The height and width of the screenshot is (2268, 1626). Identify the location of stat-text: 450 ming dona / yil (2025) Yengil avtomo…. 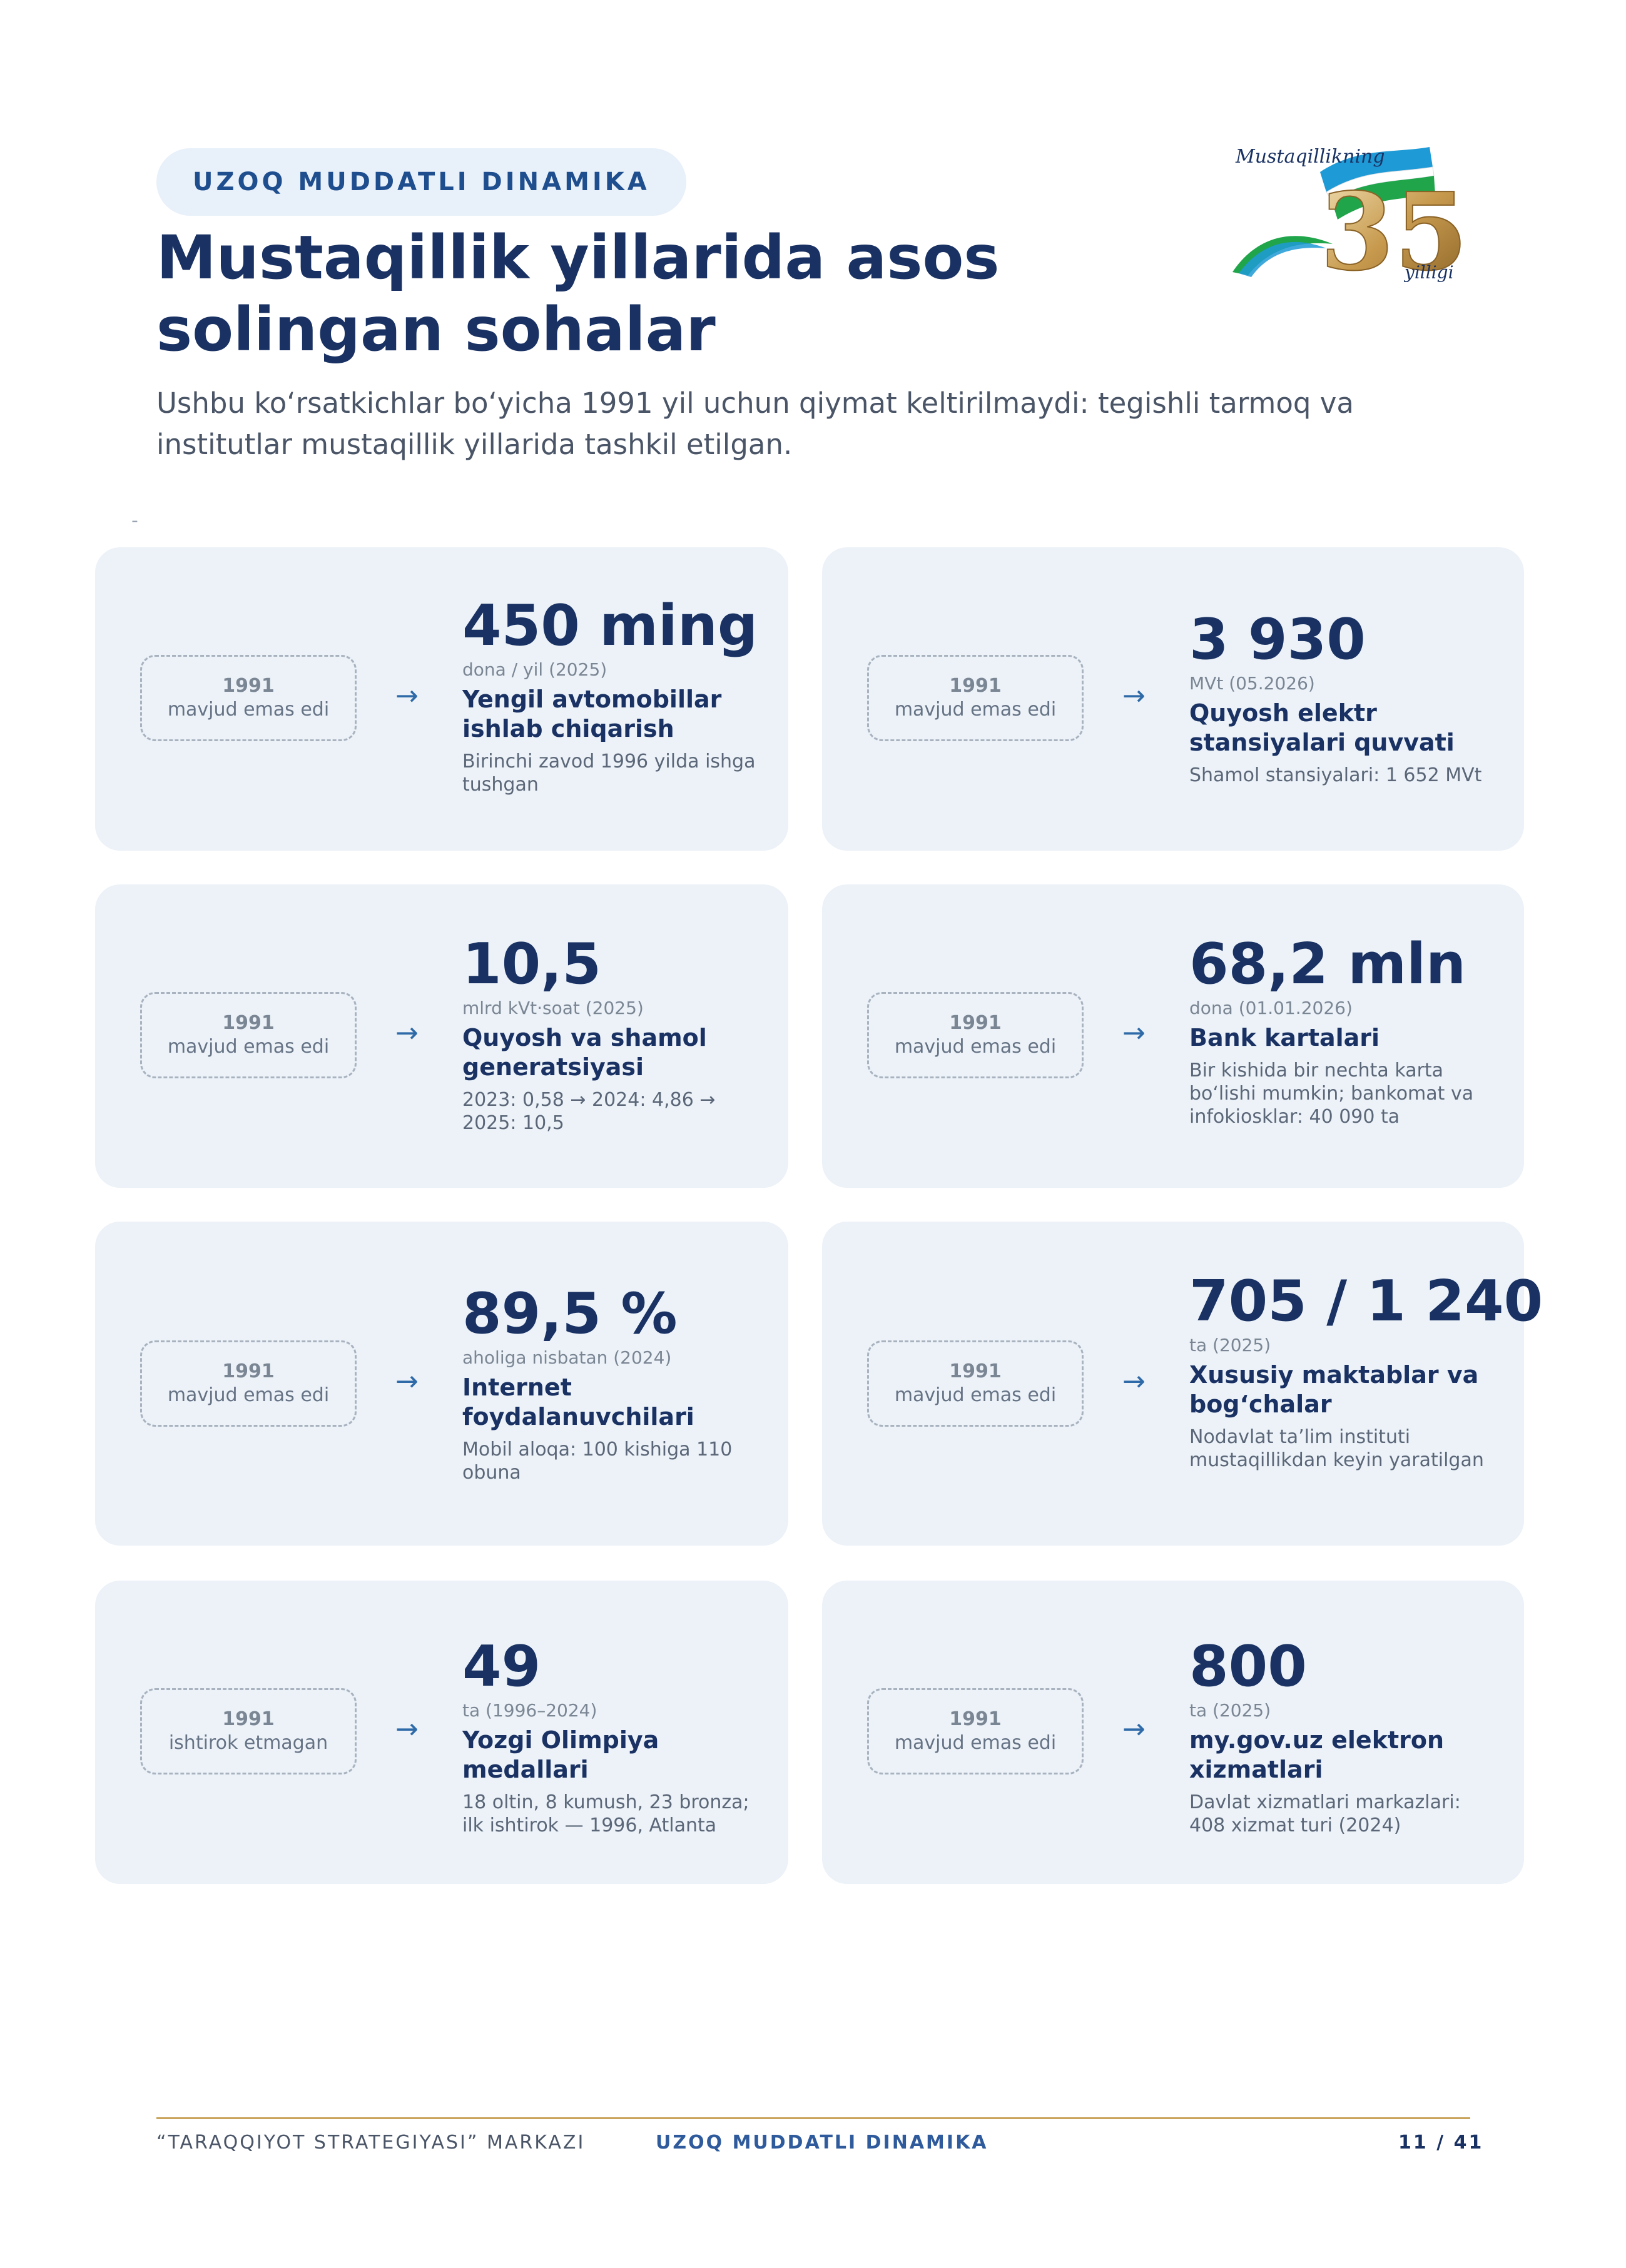
(612, 696).